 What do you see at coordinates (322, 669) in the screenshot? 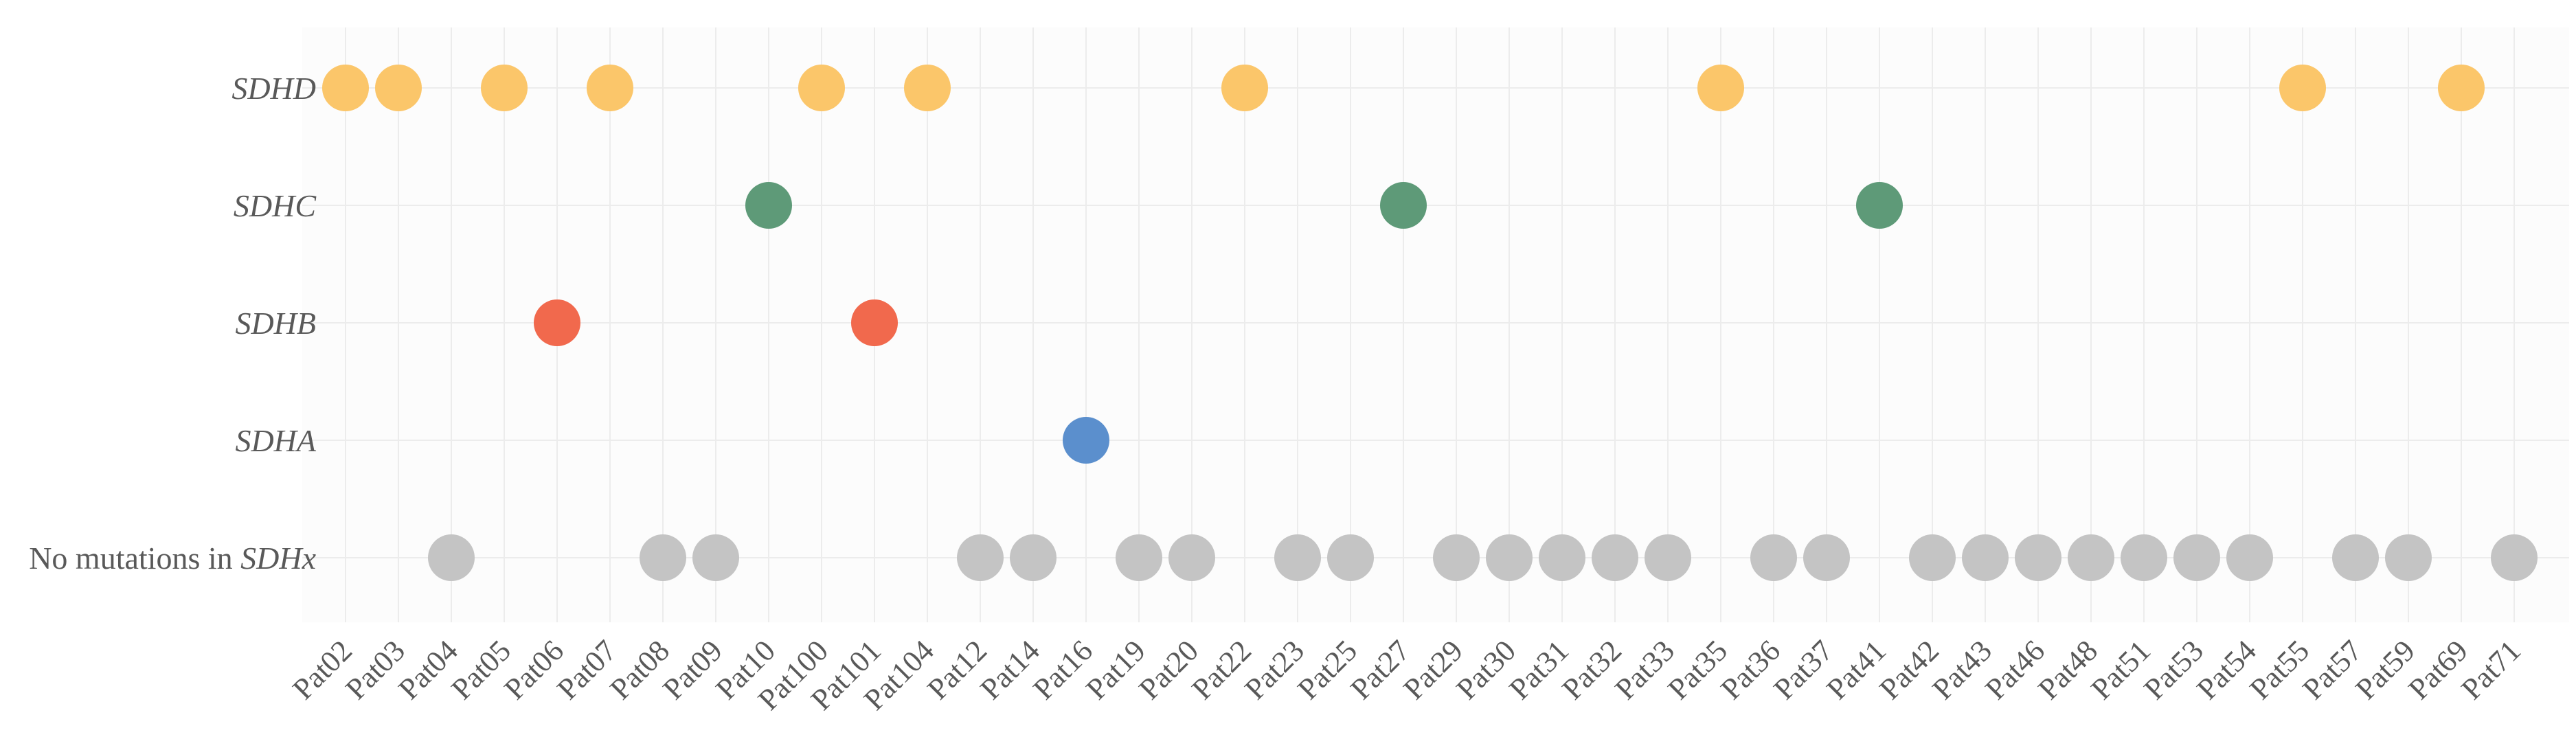
I see `x-tick-label: Pat02` at bounding box center [322, 669].